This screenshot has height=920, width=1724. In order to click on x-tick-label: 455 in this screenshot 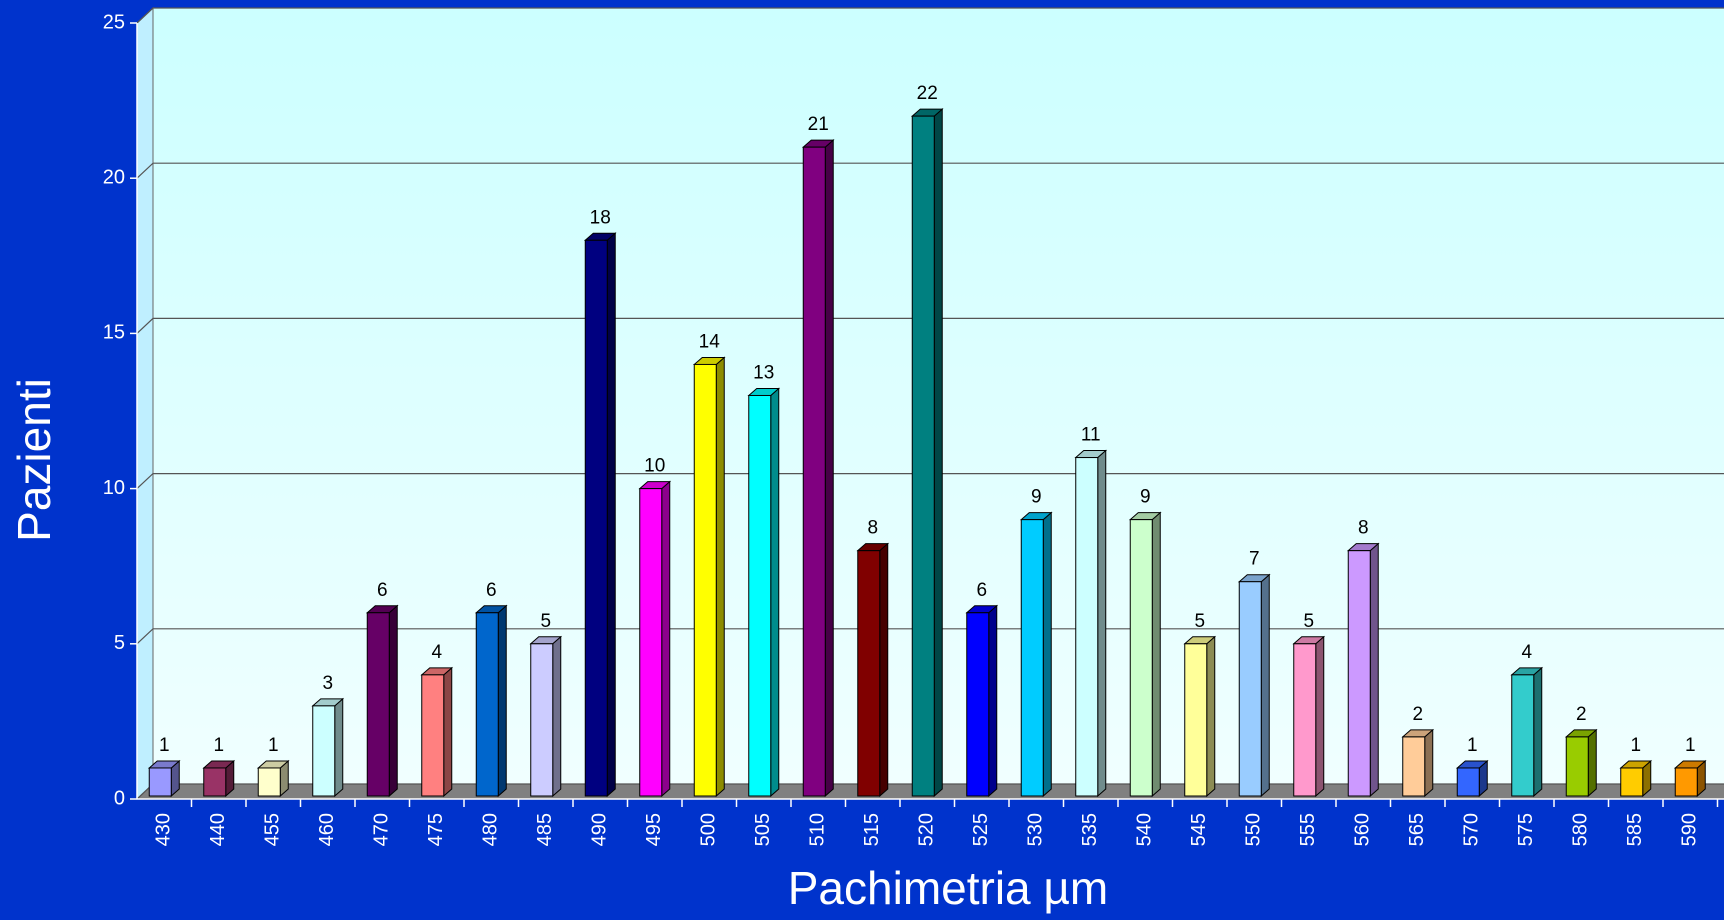, I will do `click(273, 829)`.